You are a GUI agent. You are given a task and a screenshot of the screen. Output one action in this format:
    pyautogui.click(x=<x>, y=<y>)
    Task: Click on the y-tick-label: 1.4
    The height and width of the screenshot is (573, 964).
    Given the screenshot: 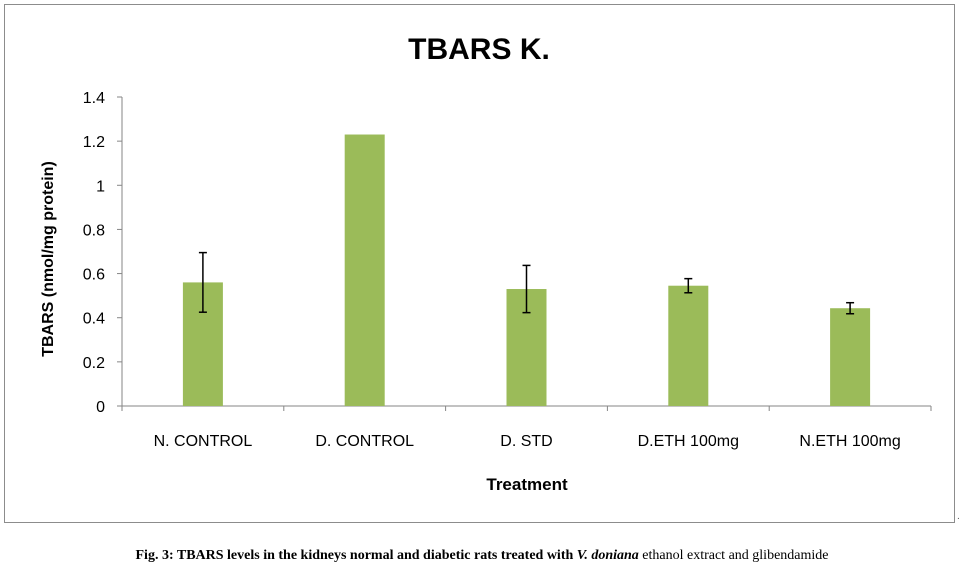 What is the action you would take?
    pyautogui.click(x=94, y=98)
    